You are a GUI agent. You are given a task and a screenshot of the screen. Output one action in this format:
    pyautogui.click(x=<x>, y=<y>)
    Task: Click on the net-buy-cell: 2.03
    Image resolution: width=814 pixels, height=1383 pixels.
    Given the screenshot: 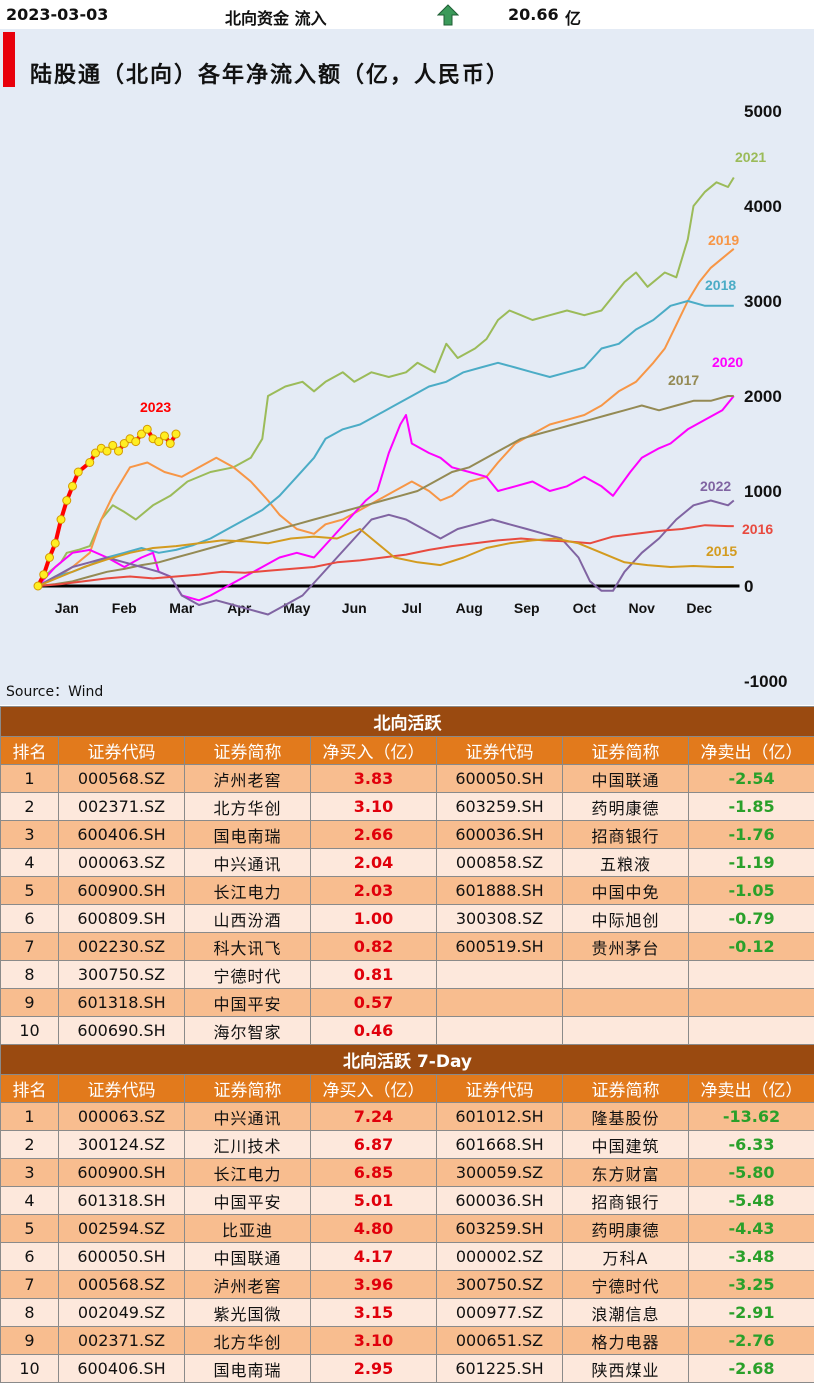 What is the action you would take?
    pyautogui.click(x=374, y=891)
    